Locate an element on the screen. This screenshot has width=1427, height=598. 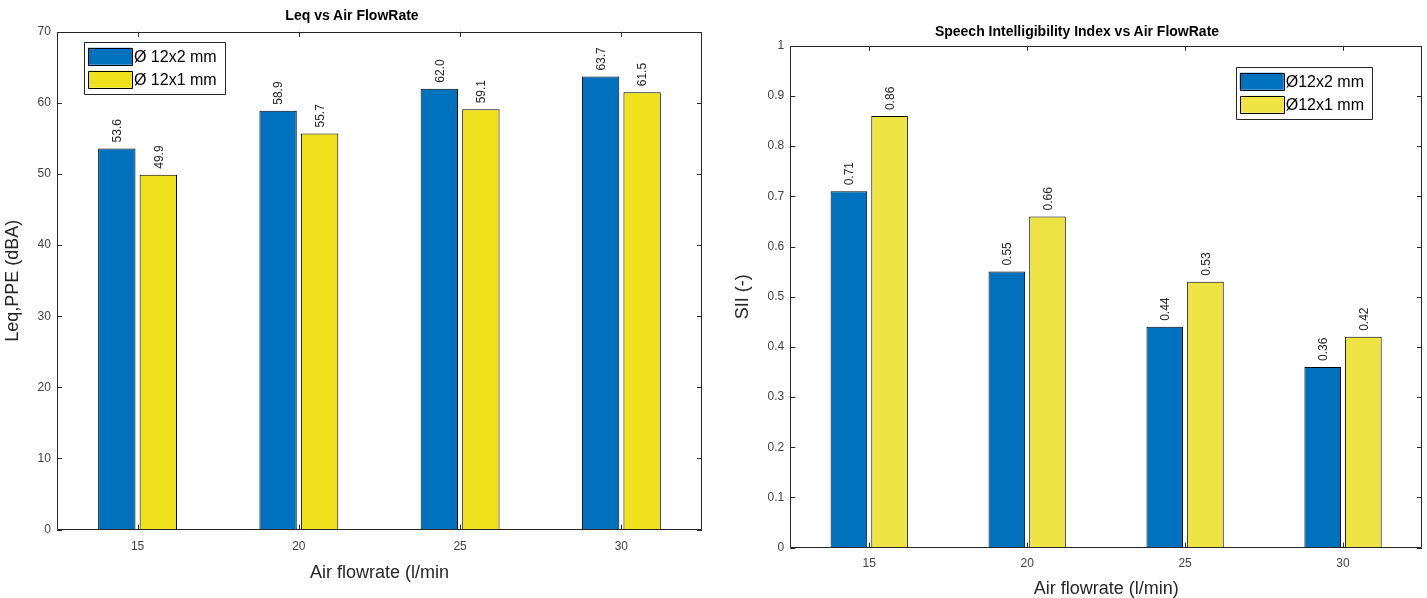
y-axis-title: Leq,PPE (dBA) is located at coordinates (11, 280).